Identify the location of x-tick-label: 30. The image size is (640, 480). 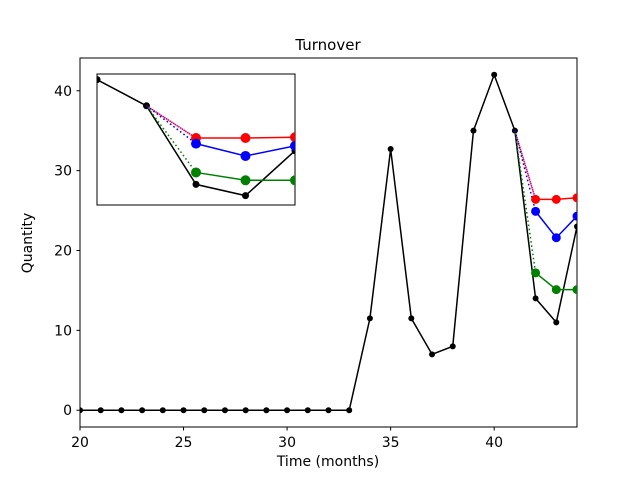
(287, 443).